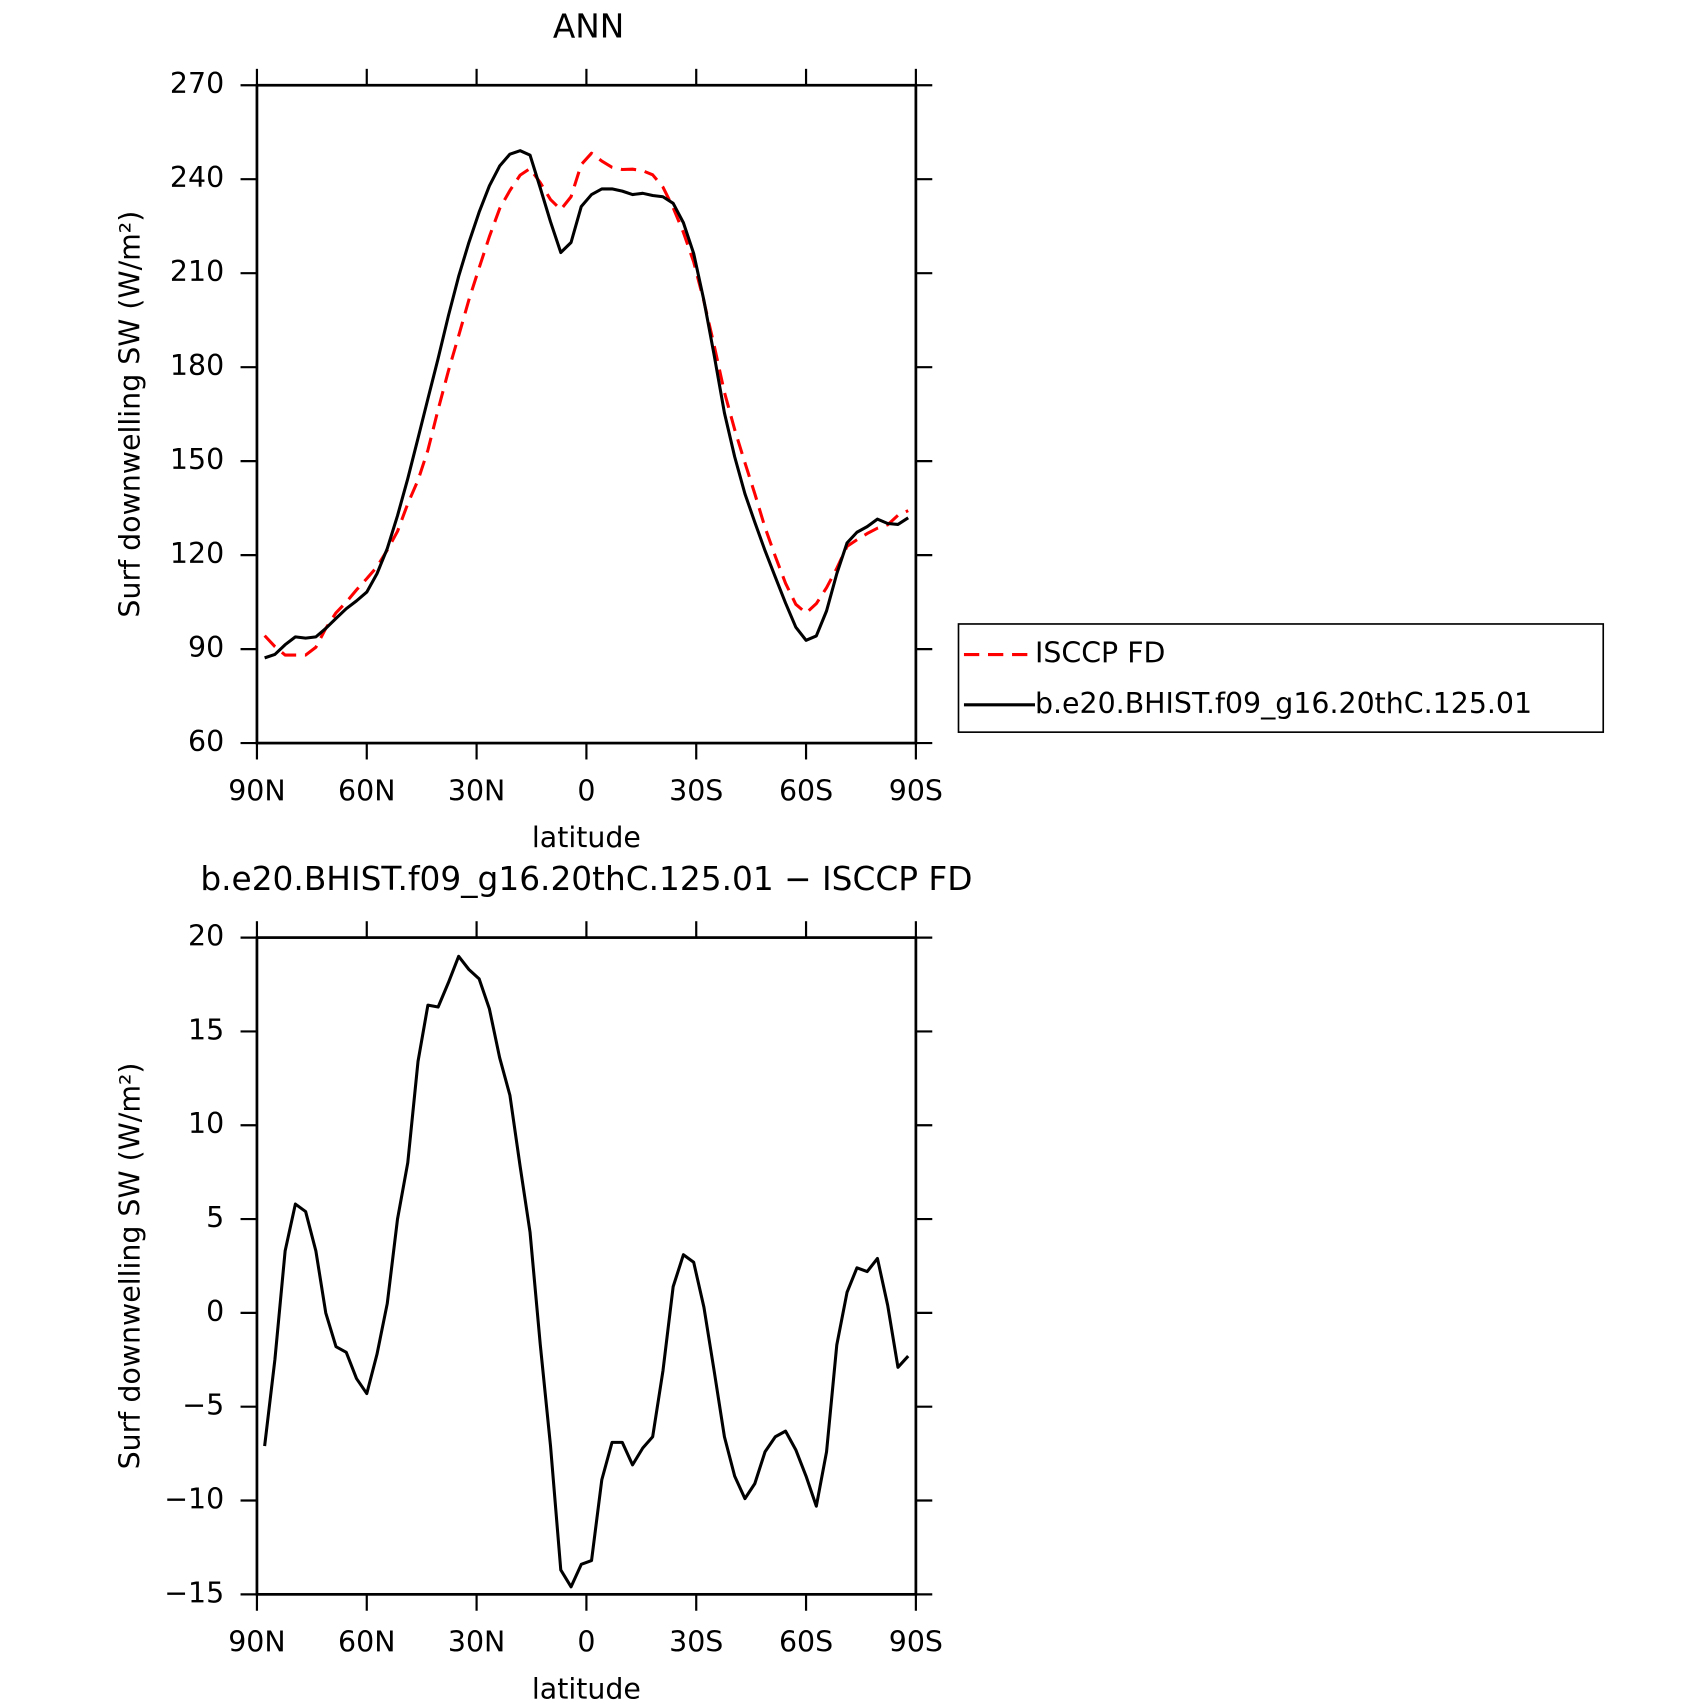 This screenshot has height=1708, width=1705. Describe the element at coordinates (203, 1405) in the screenshot. I see `y-tick-label: −5` at that location.